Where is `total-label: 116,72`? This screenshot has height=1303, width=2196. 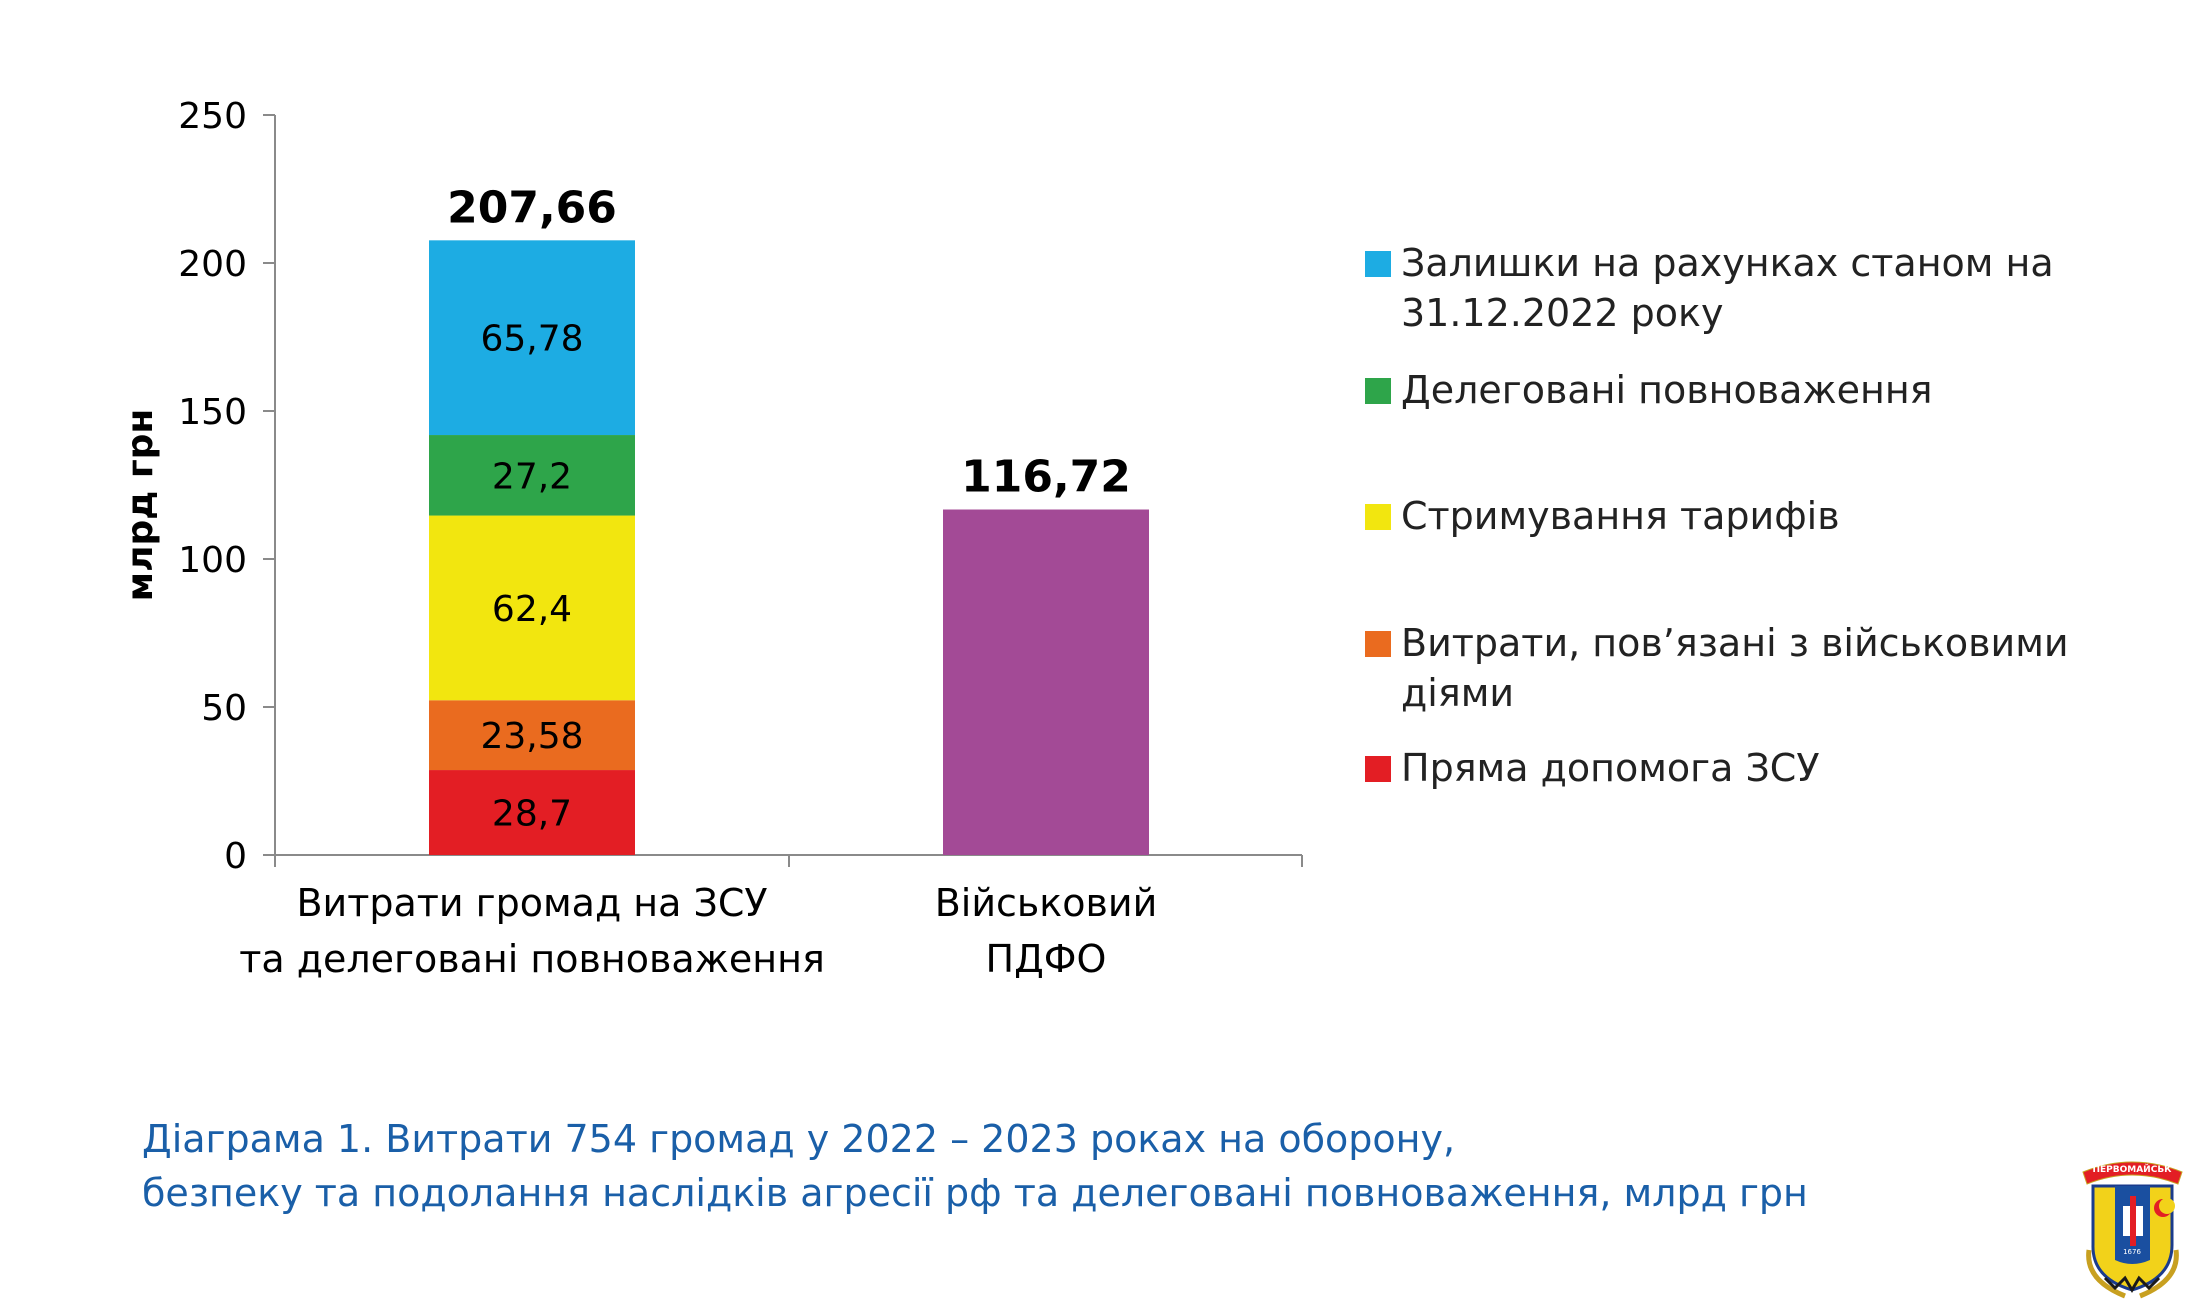
total-label: 116,72 is located at coordinates (1046, 477).